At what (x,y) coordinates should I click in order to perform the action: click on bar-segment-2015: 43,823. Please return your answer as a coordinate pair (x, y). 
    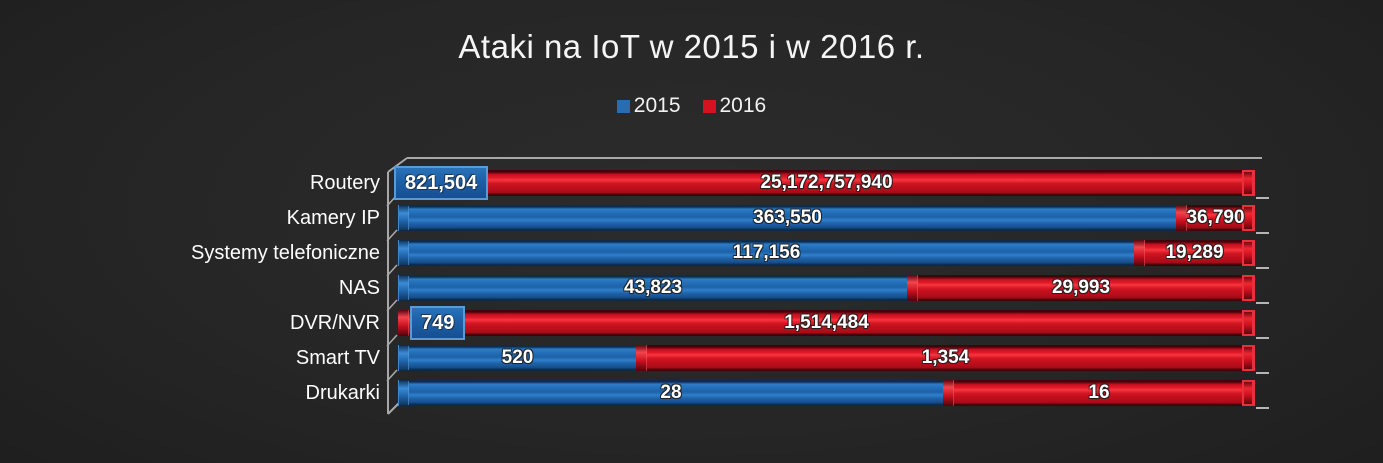
    Looking at the image, I should click on (652, 288).